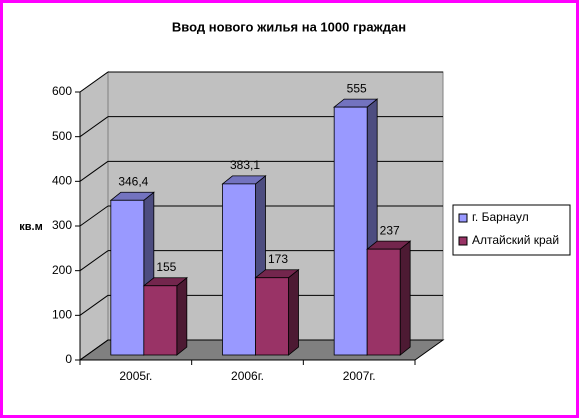 The image size is (579, 418). Describe the element at coordinates (357, 88) in the screenshot. I see `value-label: 555` at that location.